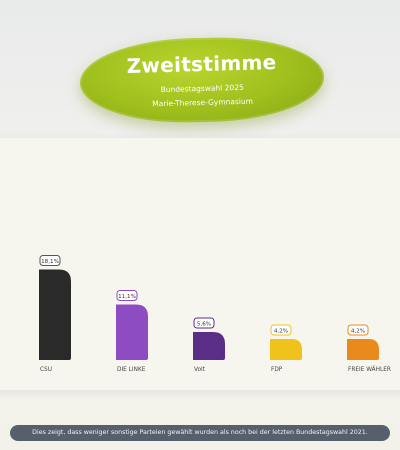 The height and width of the screenshot is (450, 400). I want to click on category-label: Volt, so click(200, 370).